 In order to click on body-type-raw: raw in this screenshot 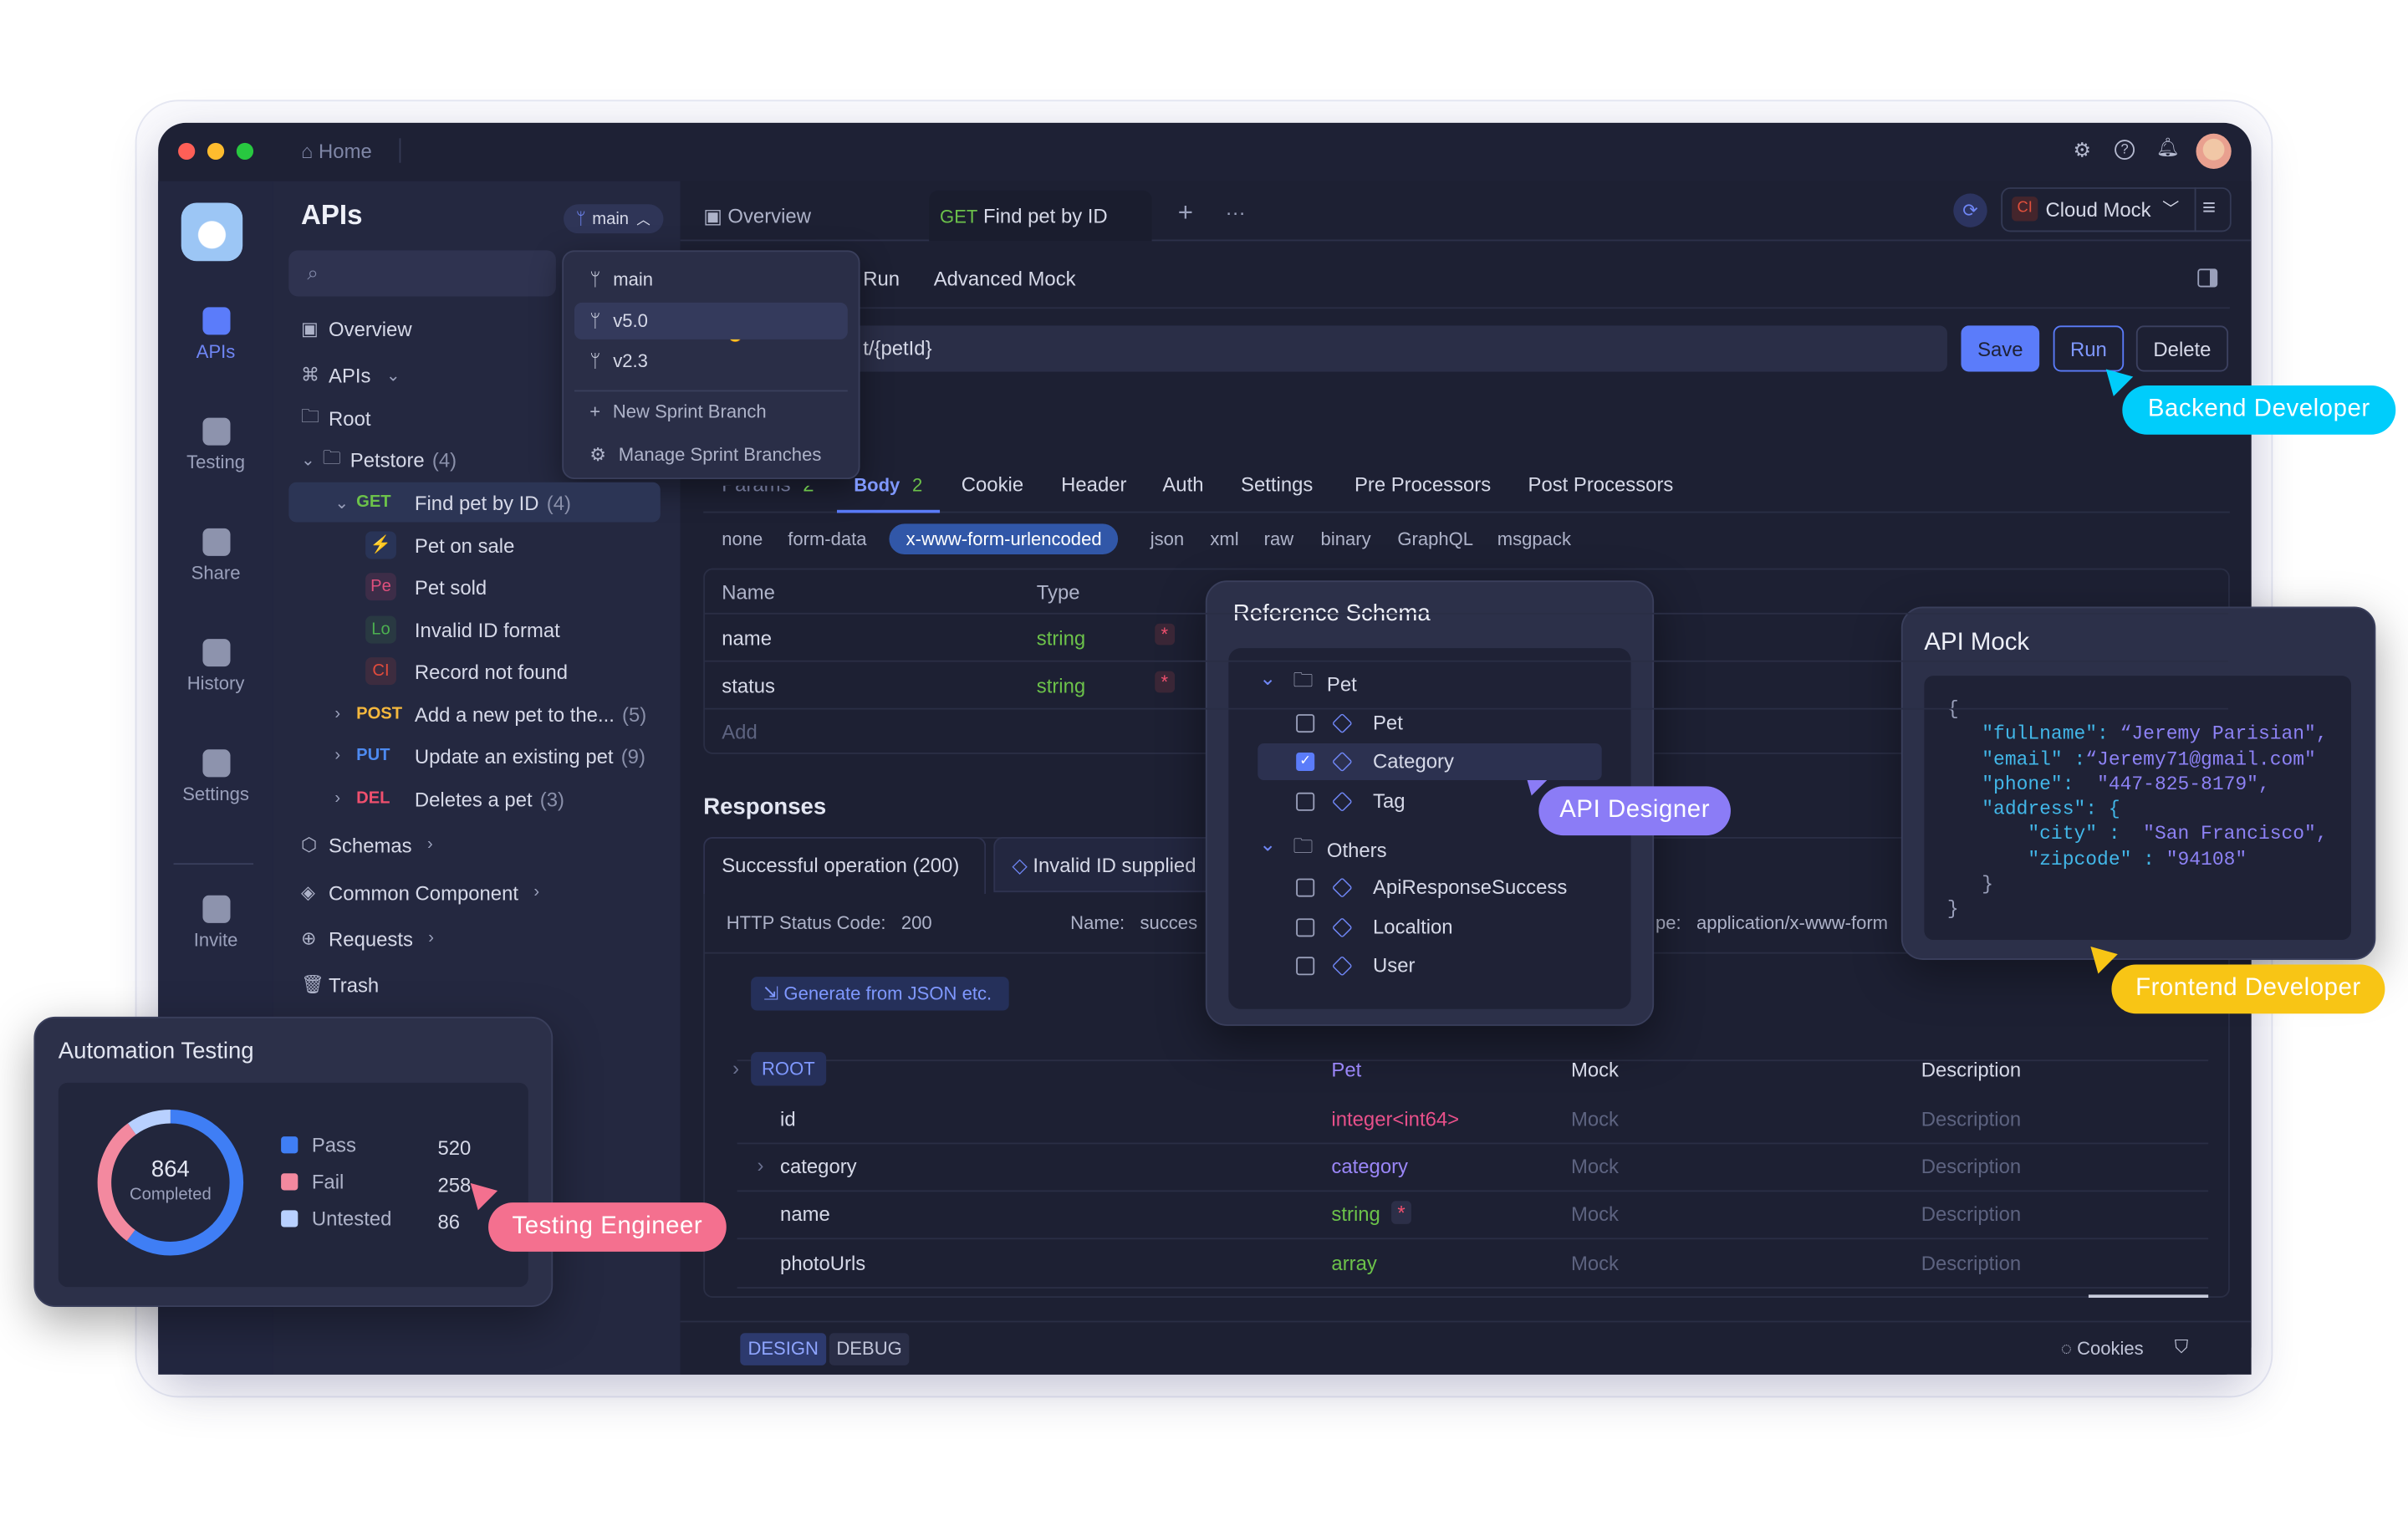, I will do `click(1278, 539)`.